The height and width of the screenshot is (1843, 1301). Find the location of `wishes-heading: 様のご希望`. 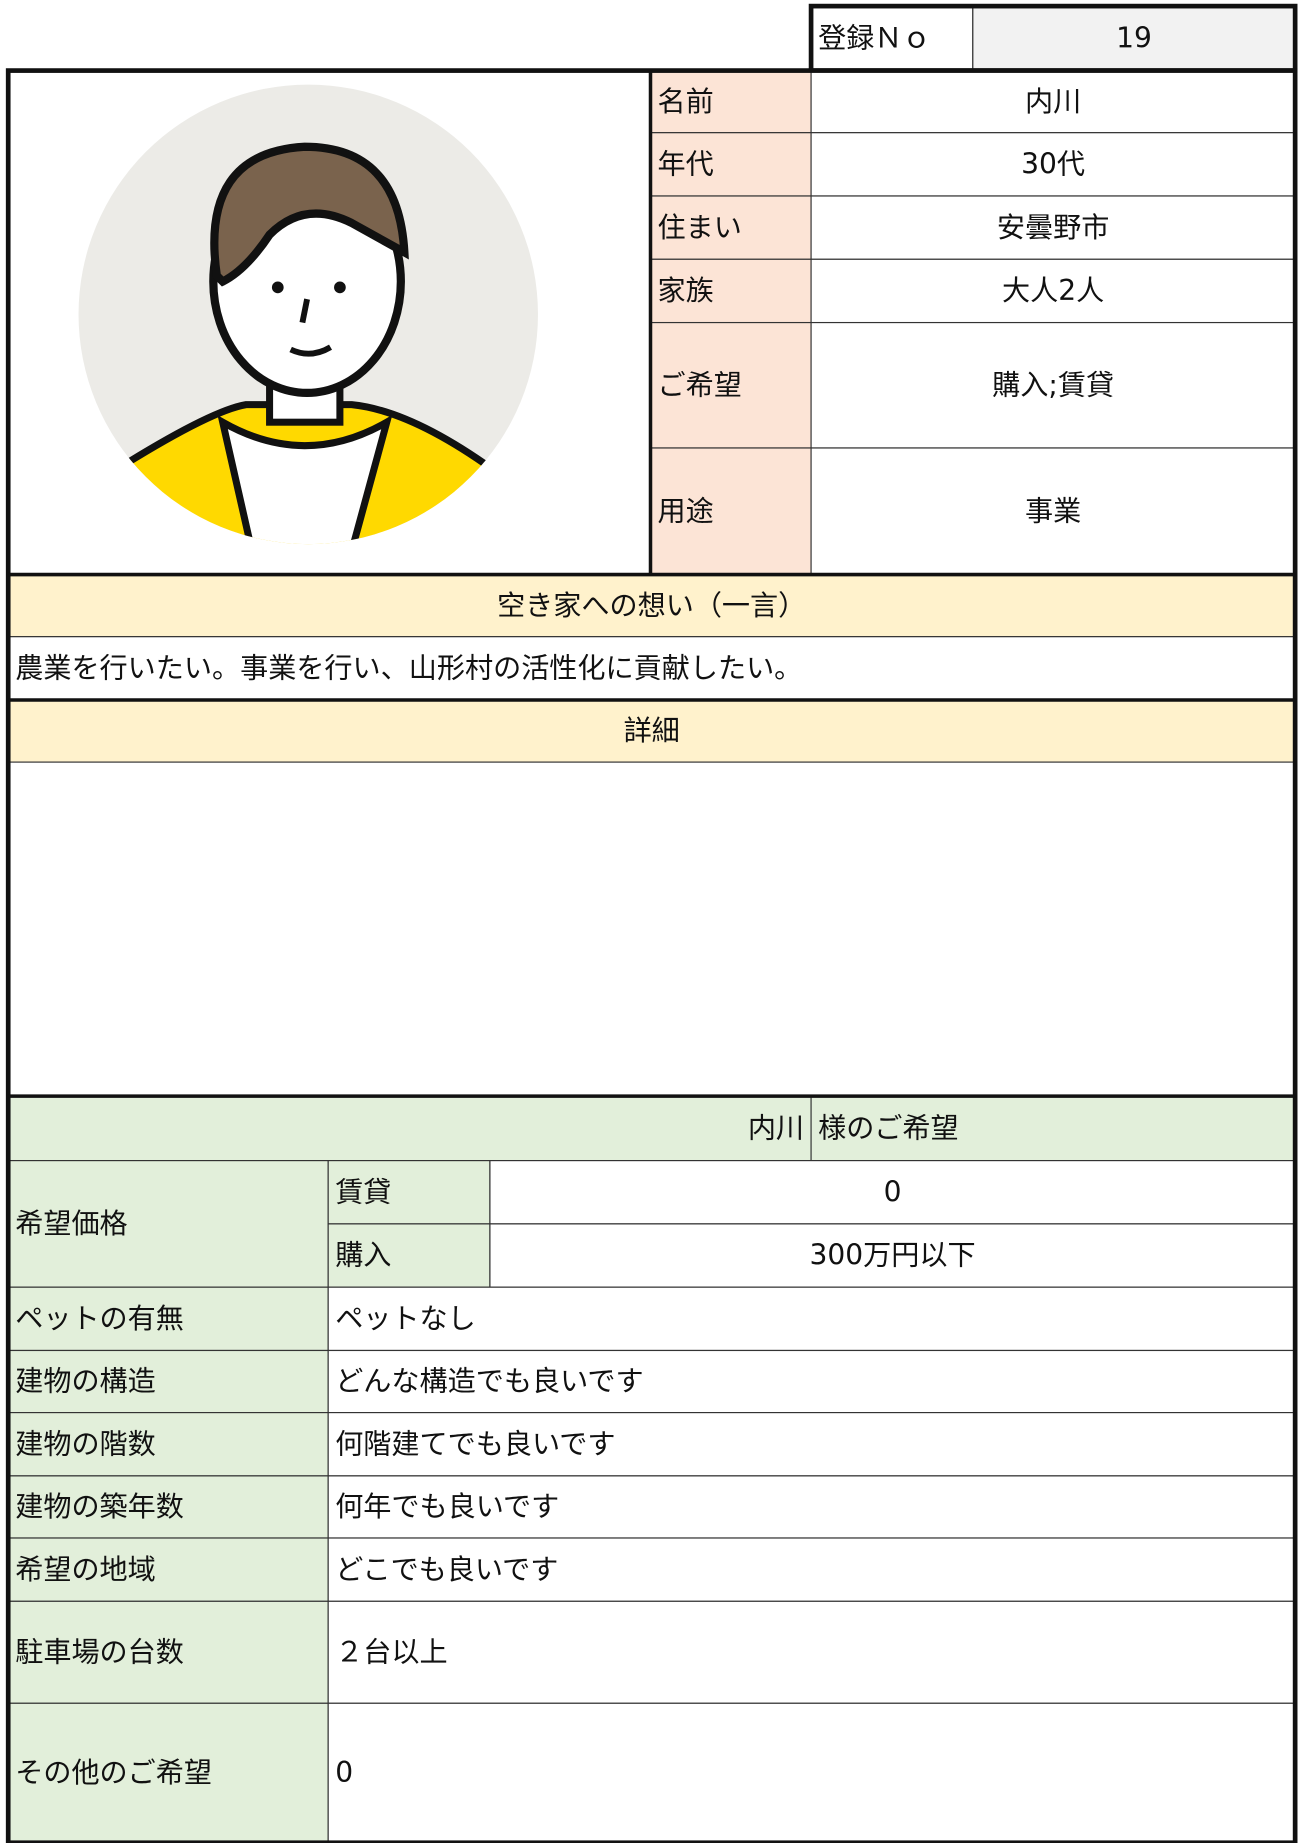

wishes-heading: 様のご希望 is located at coordinates (888, 1128).